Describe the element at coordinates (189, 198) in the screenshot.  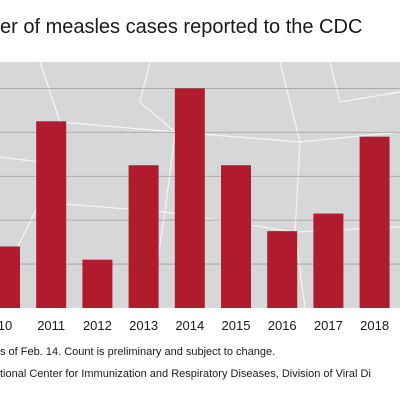
I see `bar-2014` at that location.